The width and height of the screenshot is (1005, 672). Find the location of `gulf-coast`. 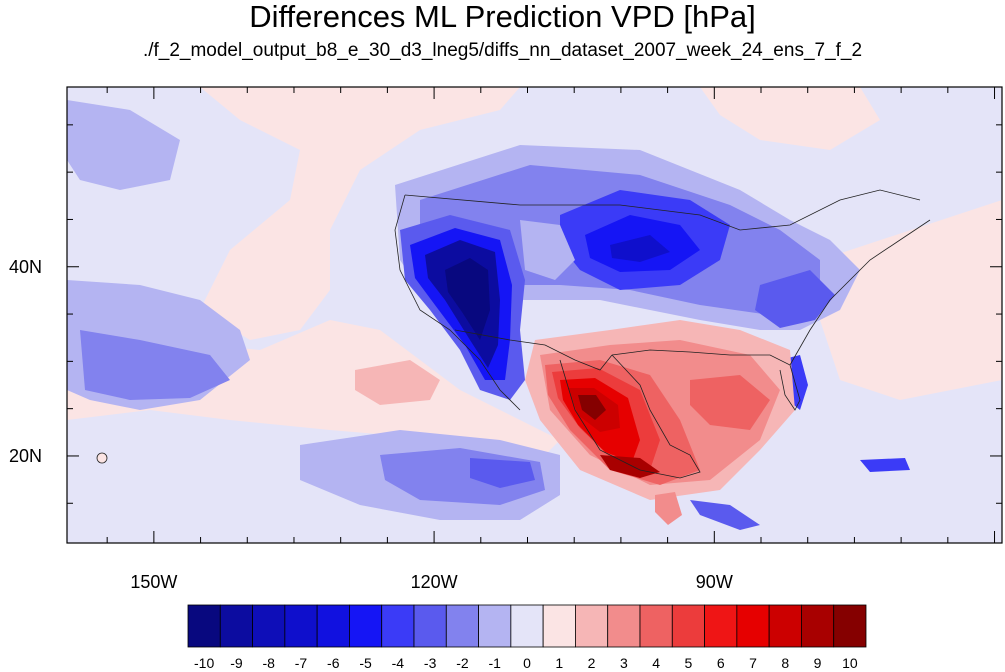

gulf-coast is located at coordinates (706, 380).